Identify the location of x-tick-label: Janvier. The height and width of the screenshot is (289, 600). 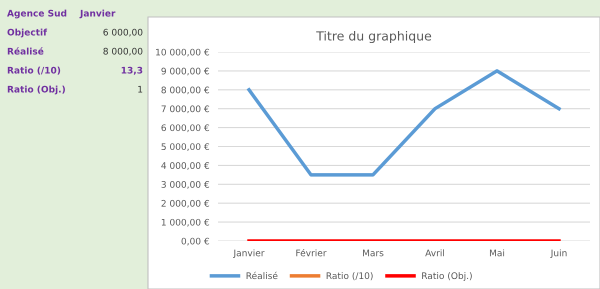
(249, 253).